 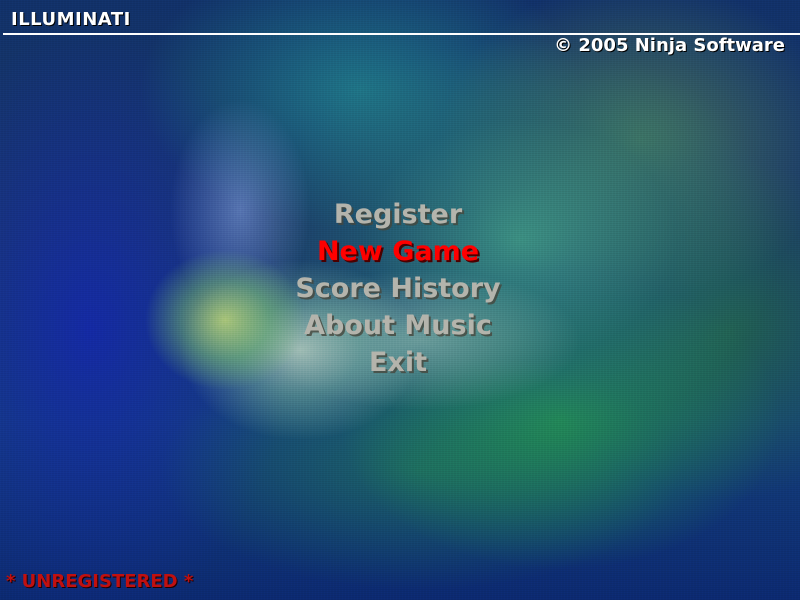 I want to click on unregistered-label: * UNREGISTERED *, so click(x=100, y=581).